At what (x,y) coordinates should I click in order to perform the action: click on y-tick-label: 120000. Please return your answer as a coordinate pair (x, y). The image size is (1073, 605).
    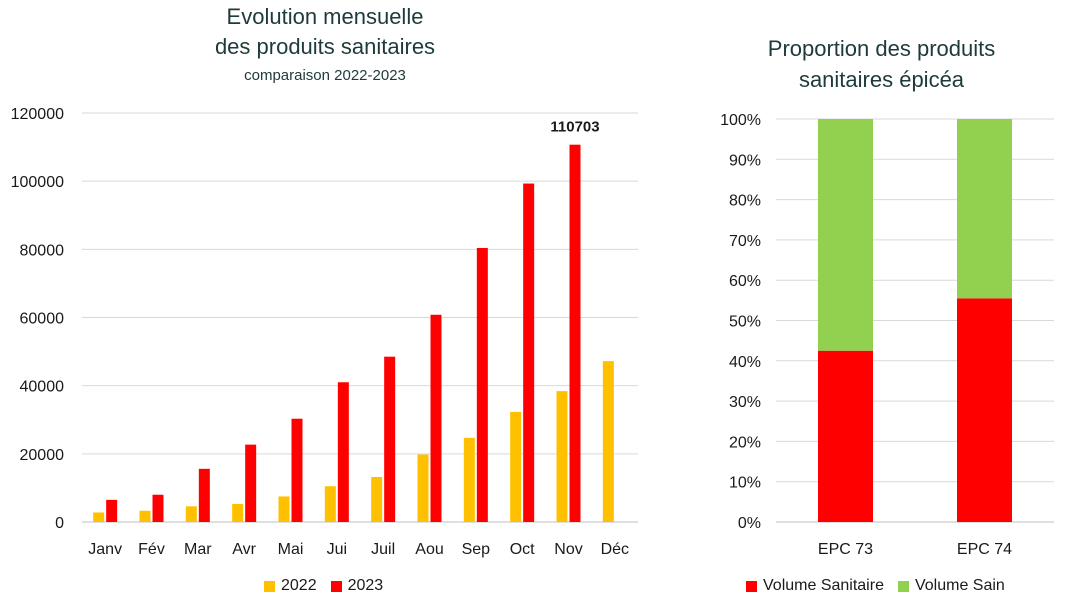
    Looking at the image, I should click on (37, 114).